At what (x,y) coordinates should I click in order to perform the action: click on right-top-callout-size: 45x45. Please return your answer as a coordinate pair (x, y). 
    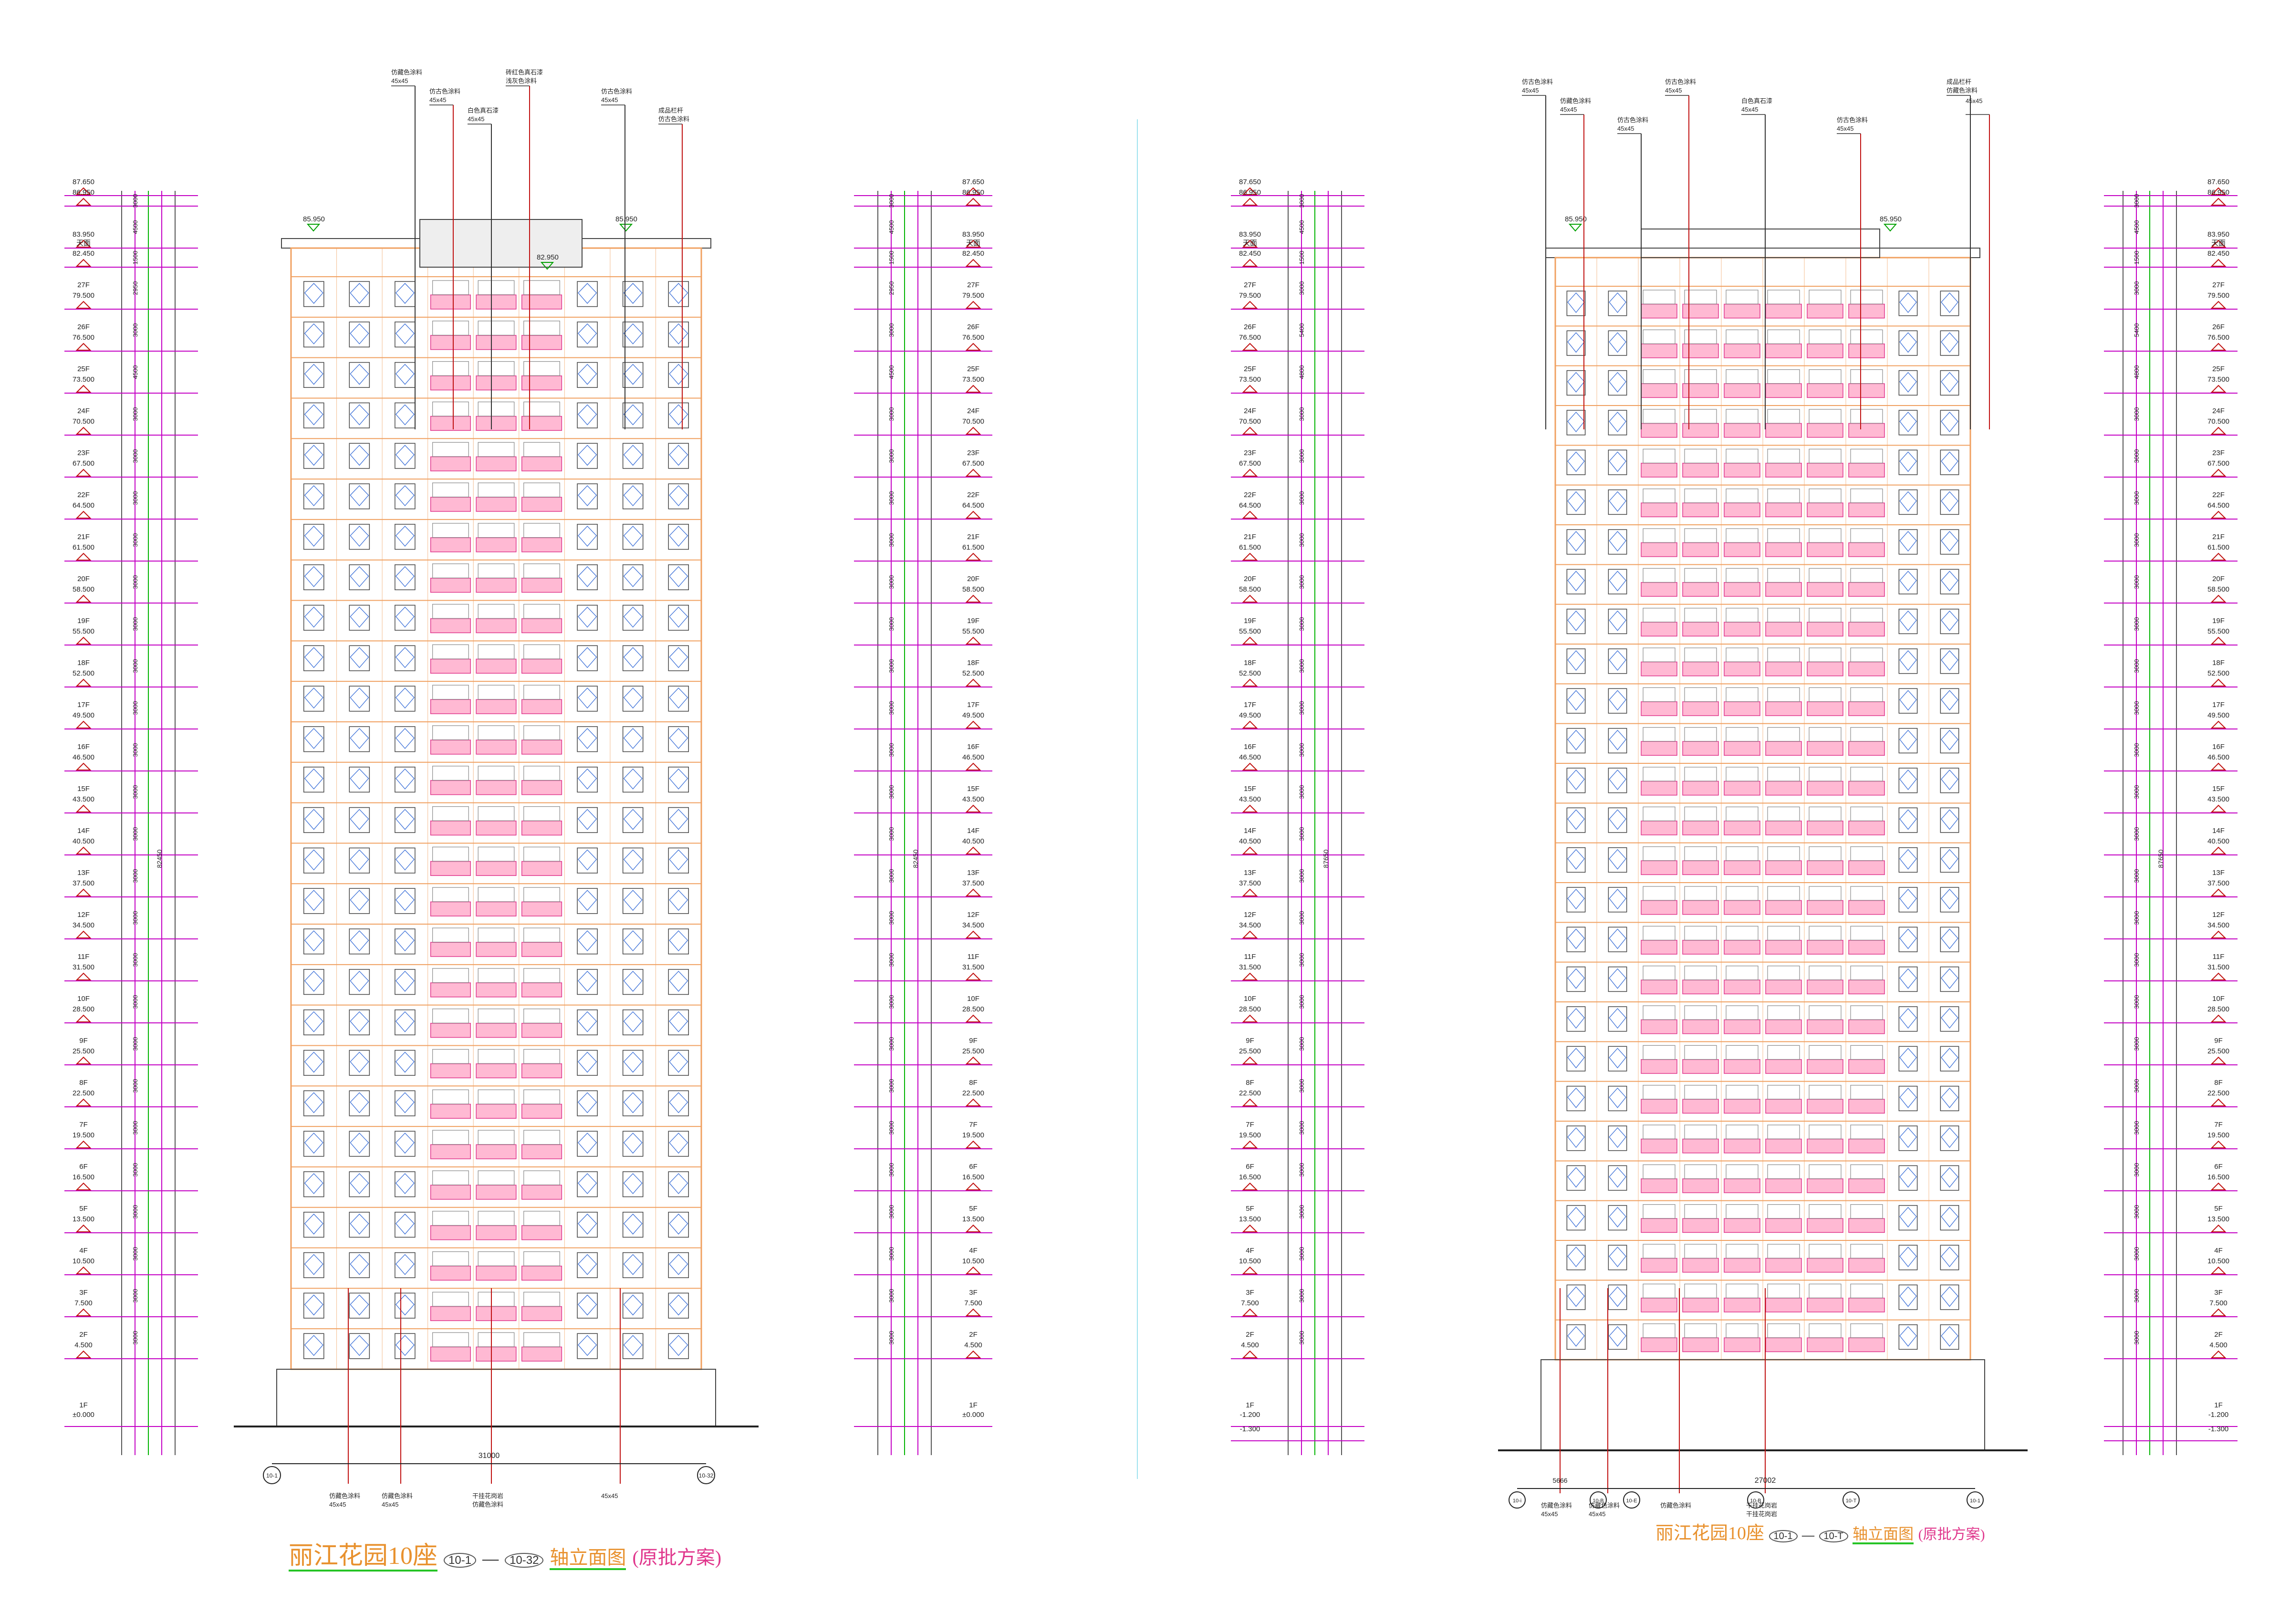
    Looking at the image, I should click on (1531, 90).